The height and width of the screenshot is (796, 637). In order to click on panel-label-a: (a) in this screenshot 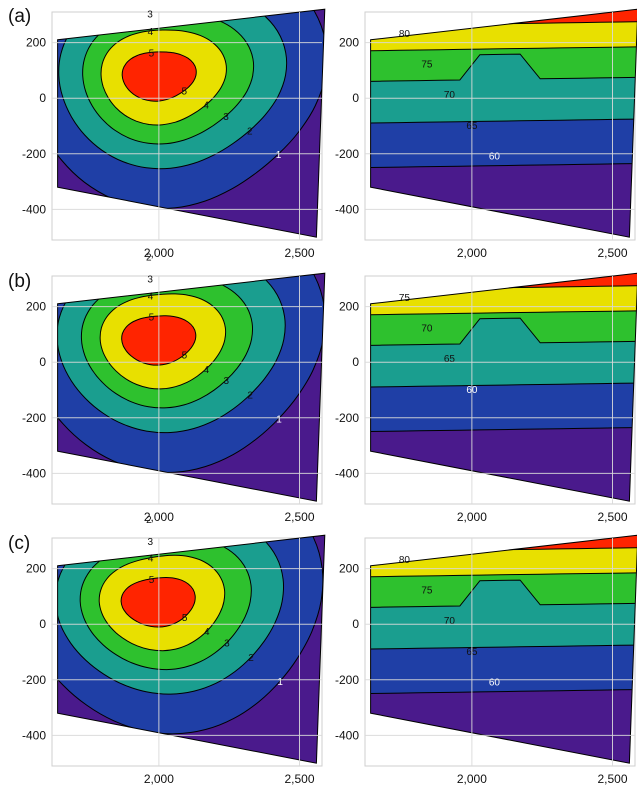, I will do `click(20, 16)`.